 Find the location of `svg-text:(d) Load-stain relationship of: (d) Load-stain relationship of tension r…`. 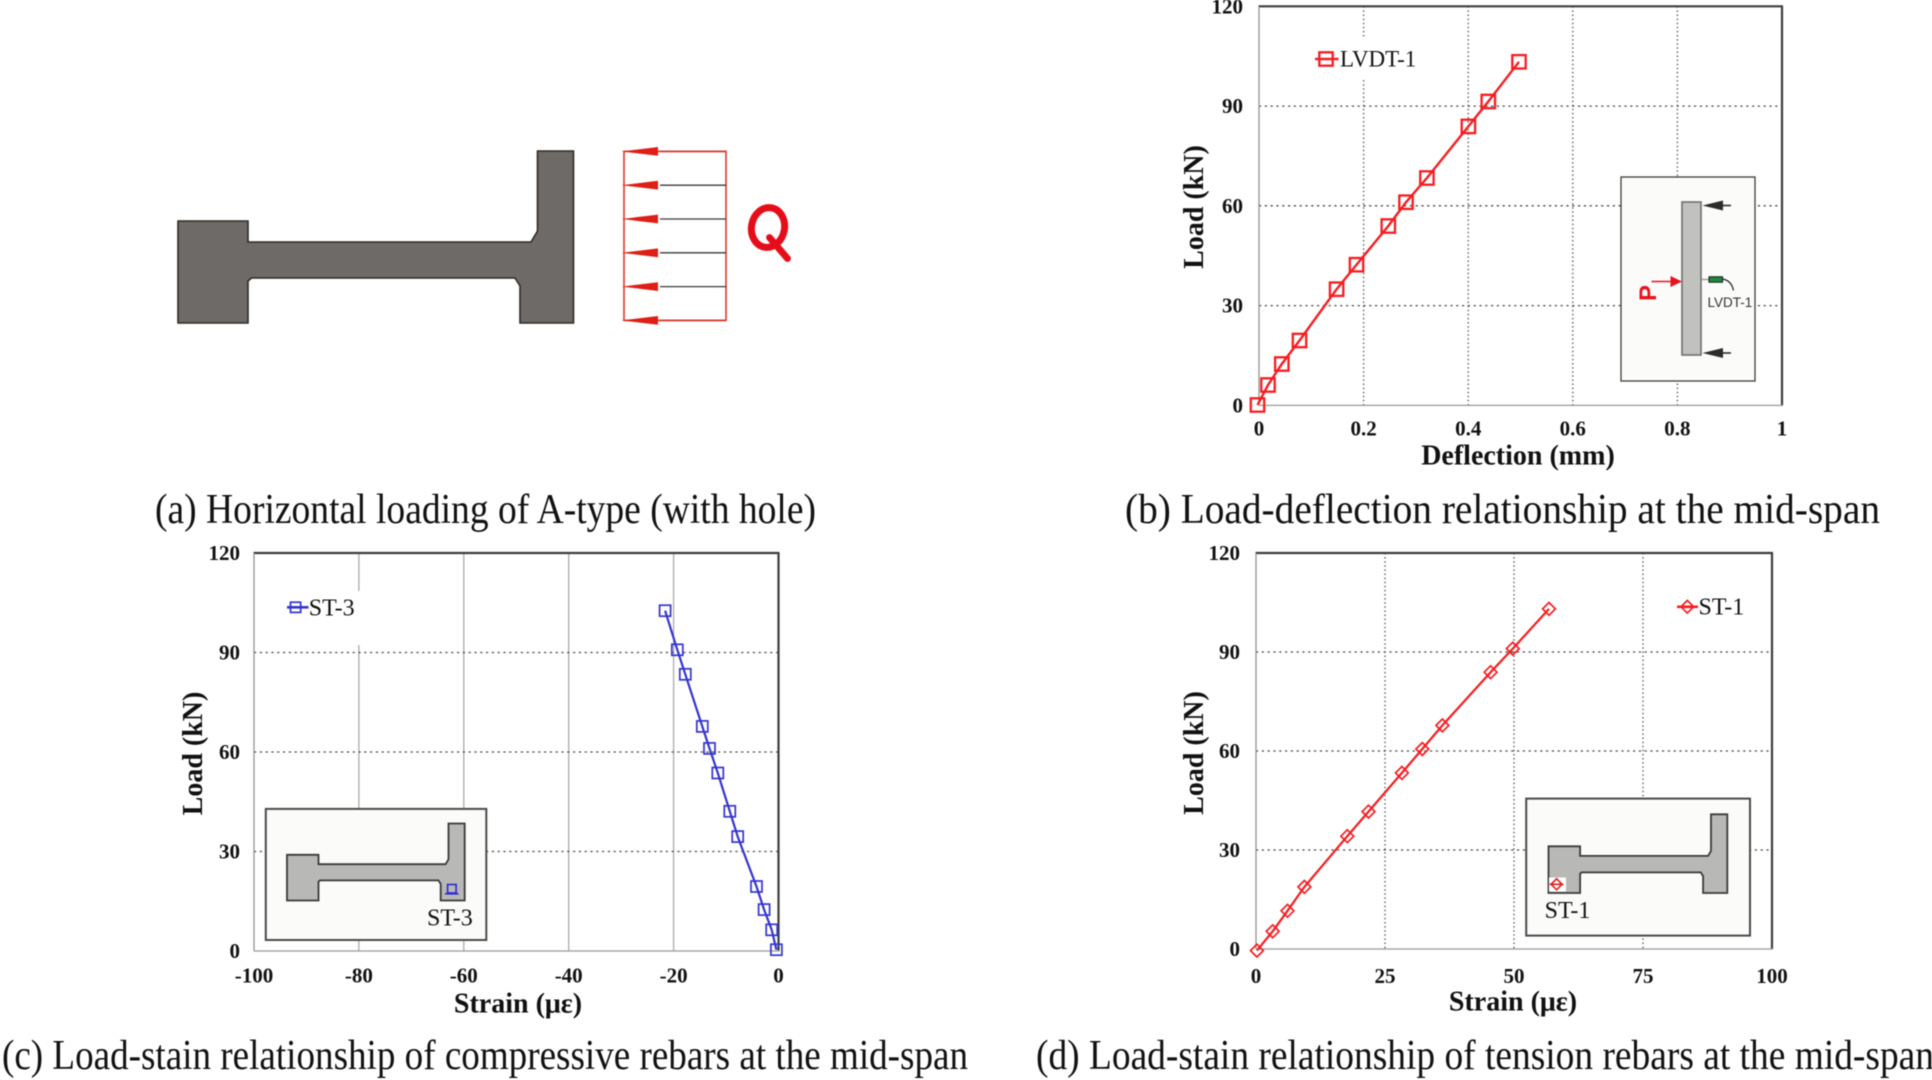

svg-text:(d) Load-stain relationship of: (d) Load-stain relationship of tension r… is located at coordinates (1484, 1056).